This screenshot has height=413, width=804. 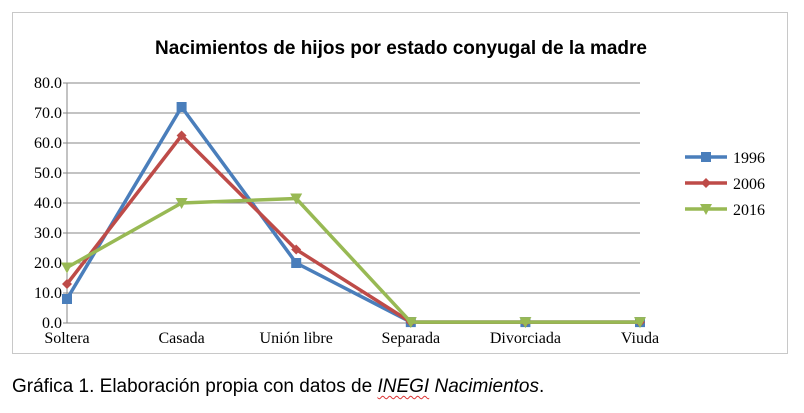 I want to click on caption-suffix: ., so click(x=542, y=386).